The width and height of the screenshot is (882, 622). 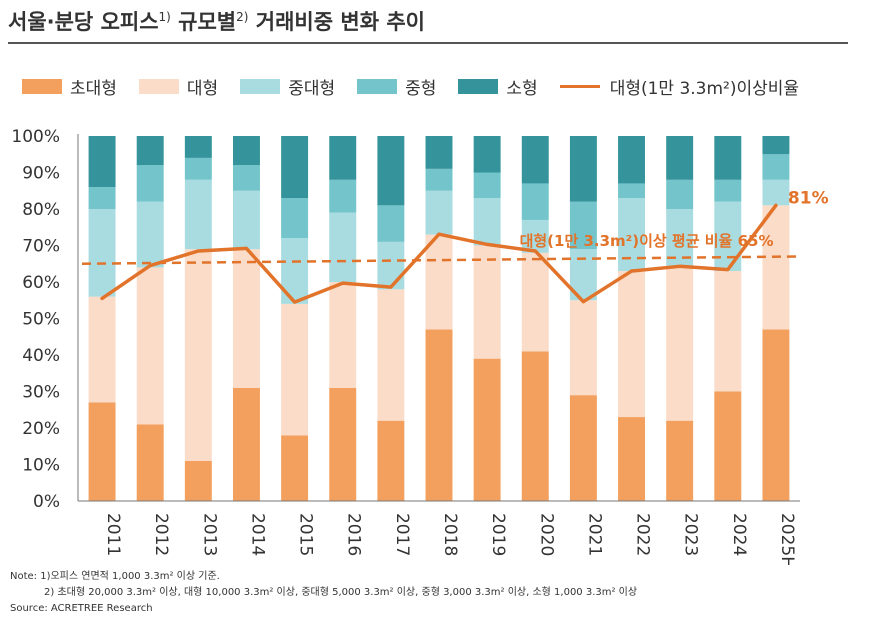 What do you see at coordinates (41, 356) in the screenshot?
I see `y-tick-label: 40%` at bounding box center [41, 356].